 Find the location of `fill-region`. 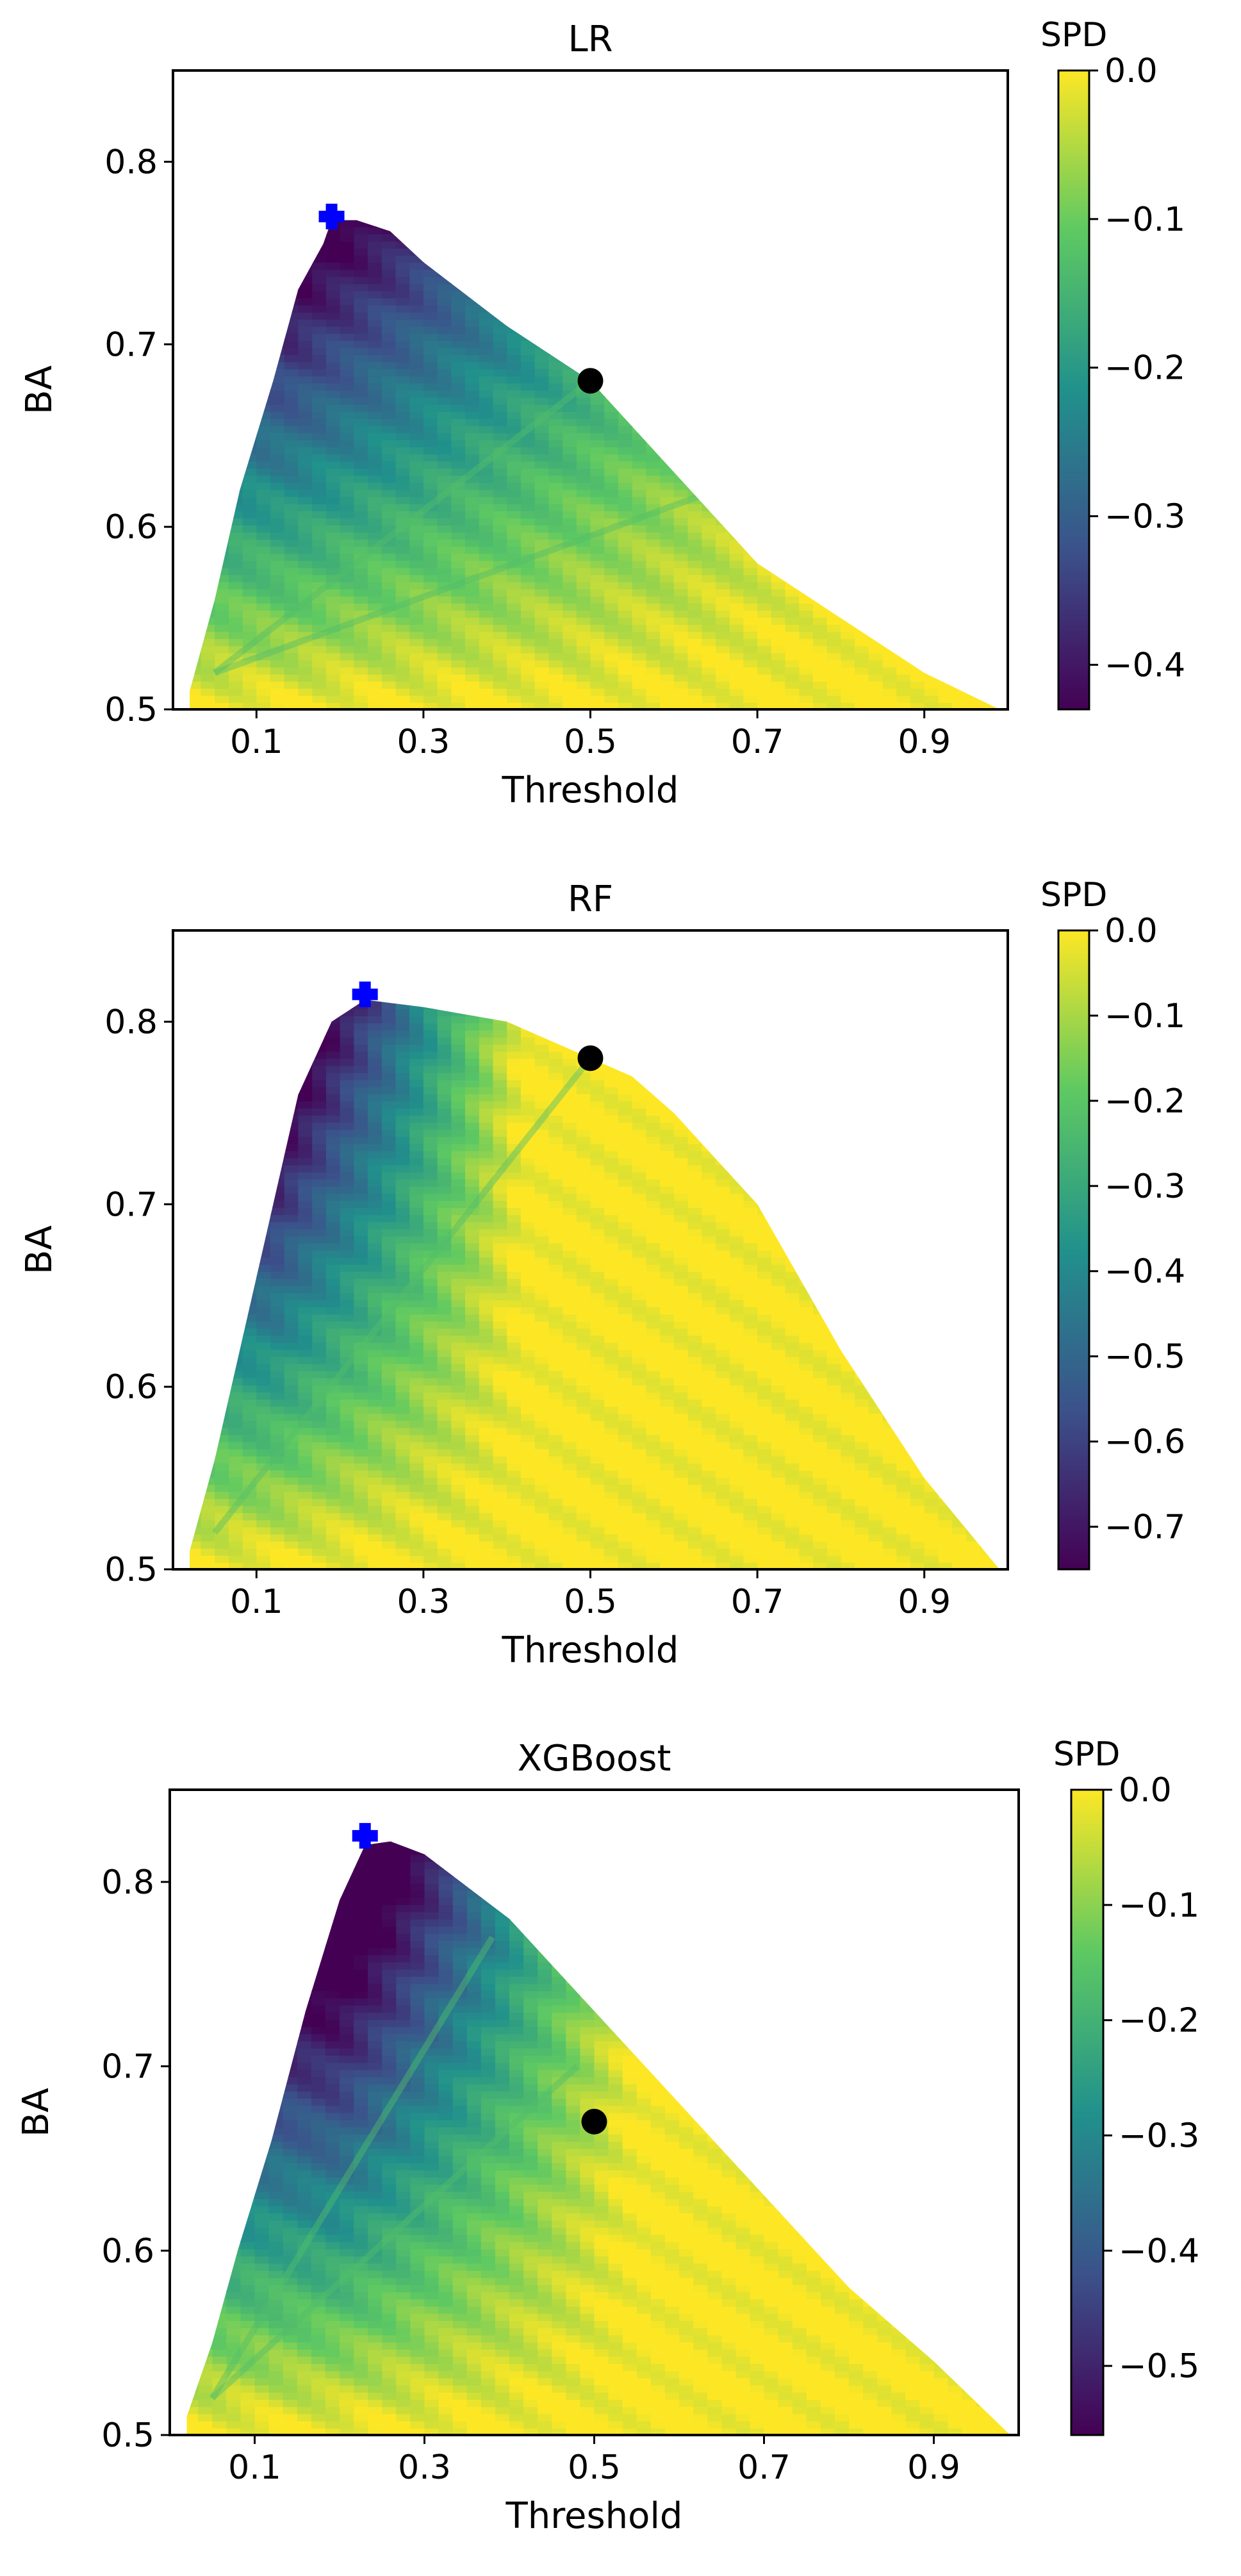

fill-region is located at coordinates (594, 1284).